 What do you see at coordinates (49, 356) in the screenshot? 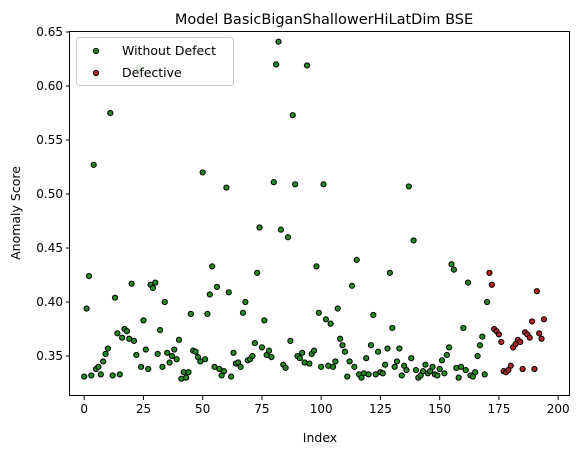
I see `y-tick-label: 0.35` at bounding box center [49, 356].